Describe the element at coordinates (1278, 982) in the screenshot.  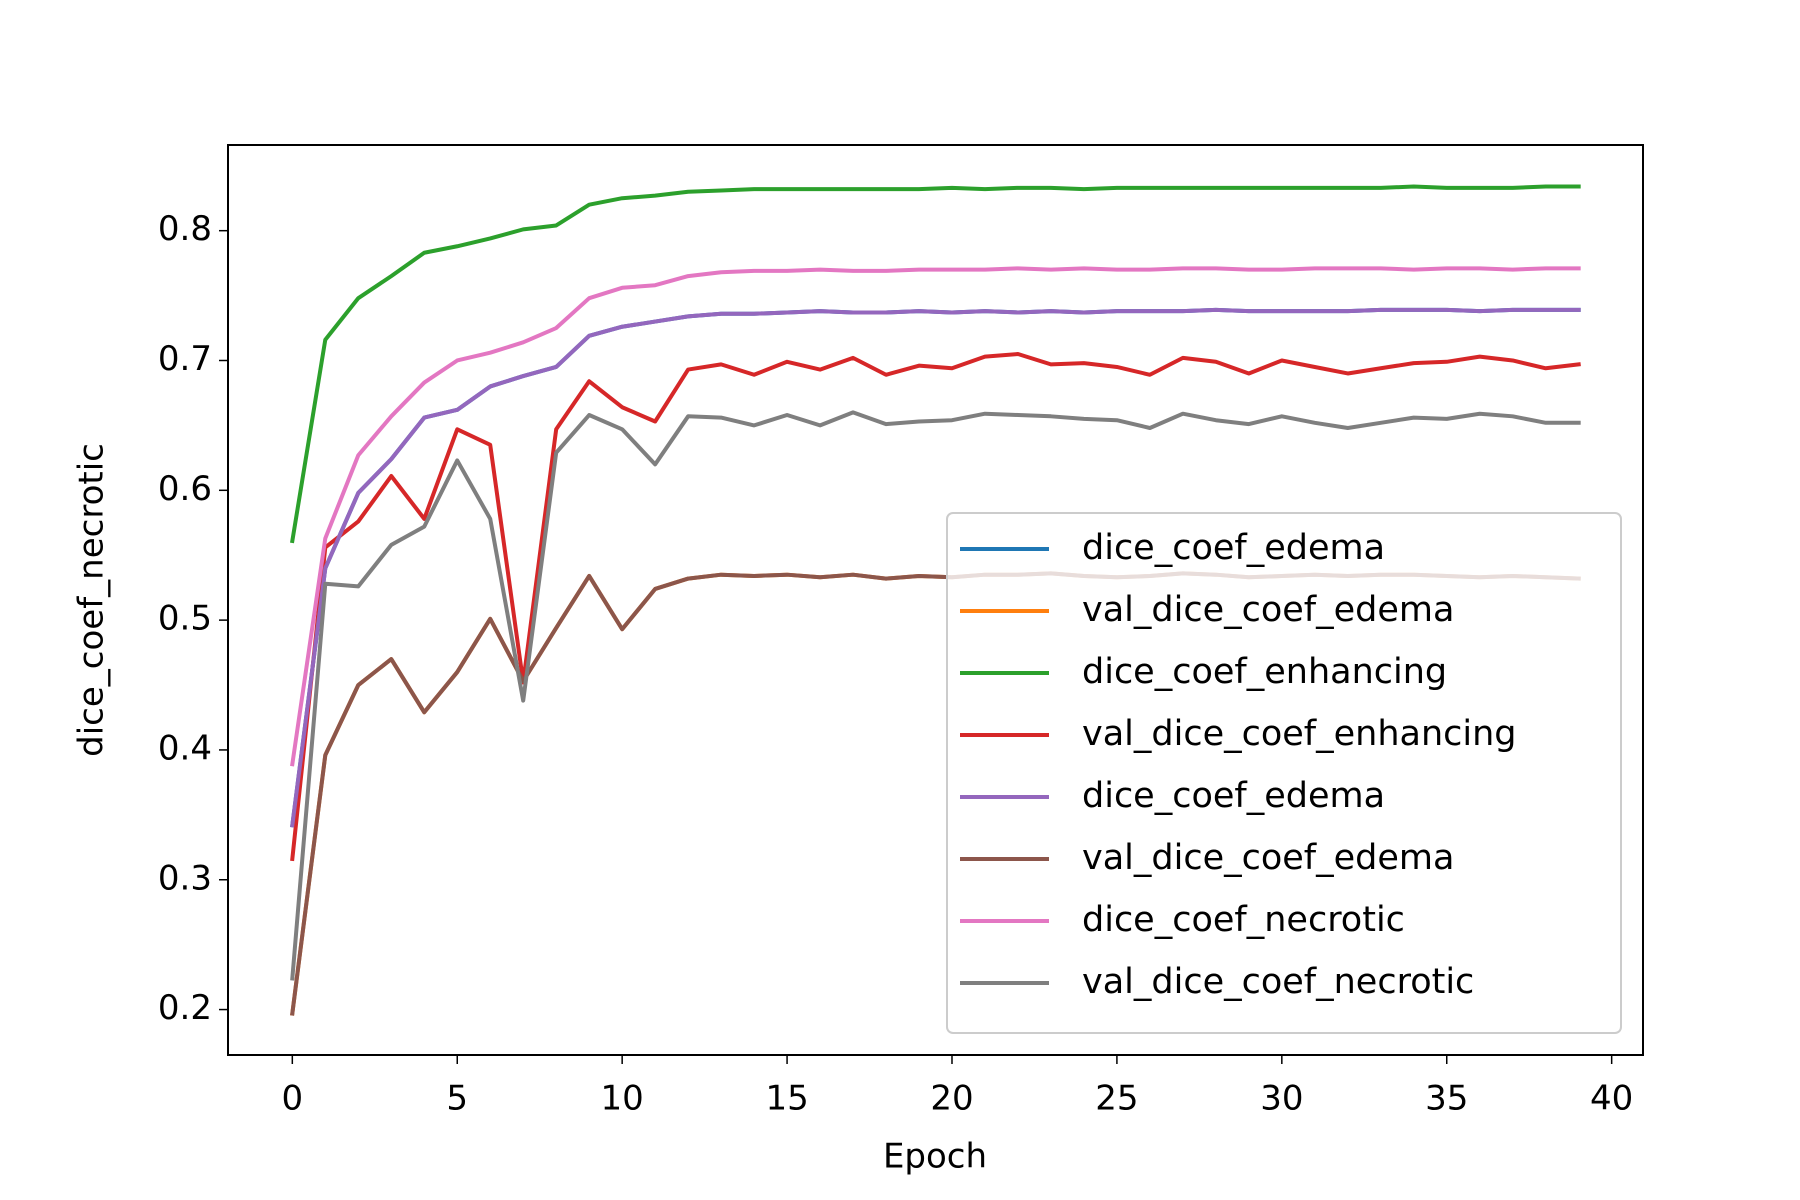
I see `legend-label: val_dice_coef_necrotic` at that location.